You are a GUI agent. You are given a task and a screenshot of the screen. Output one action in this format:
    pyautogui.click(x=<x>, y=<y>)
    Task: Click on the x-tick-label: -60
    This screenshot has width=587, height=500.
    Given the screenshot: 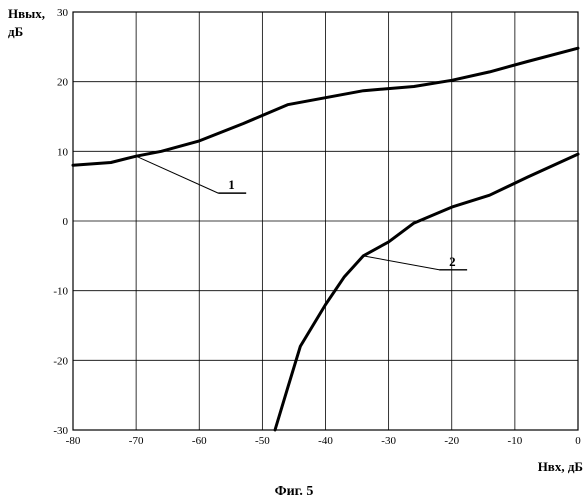 What is the action you would take?
    pyautogui.click(x=199, y=441)
    